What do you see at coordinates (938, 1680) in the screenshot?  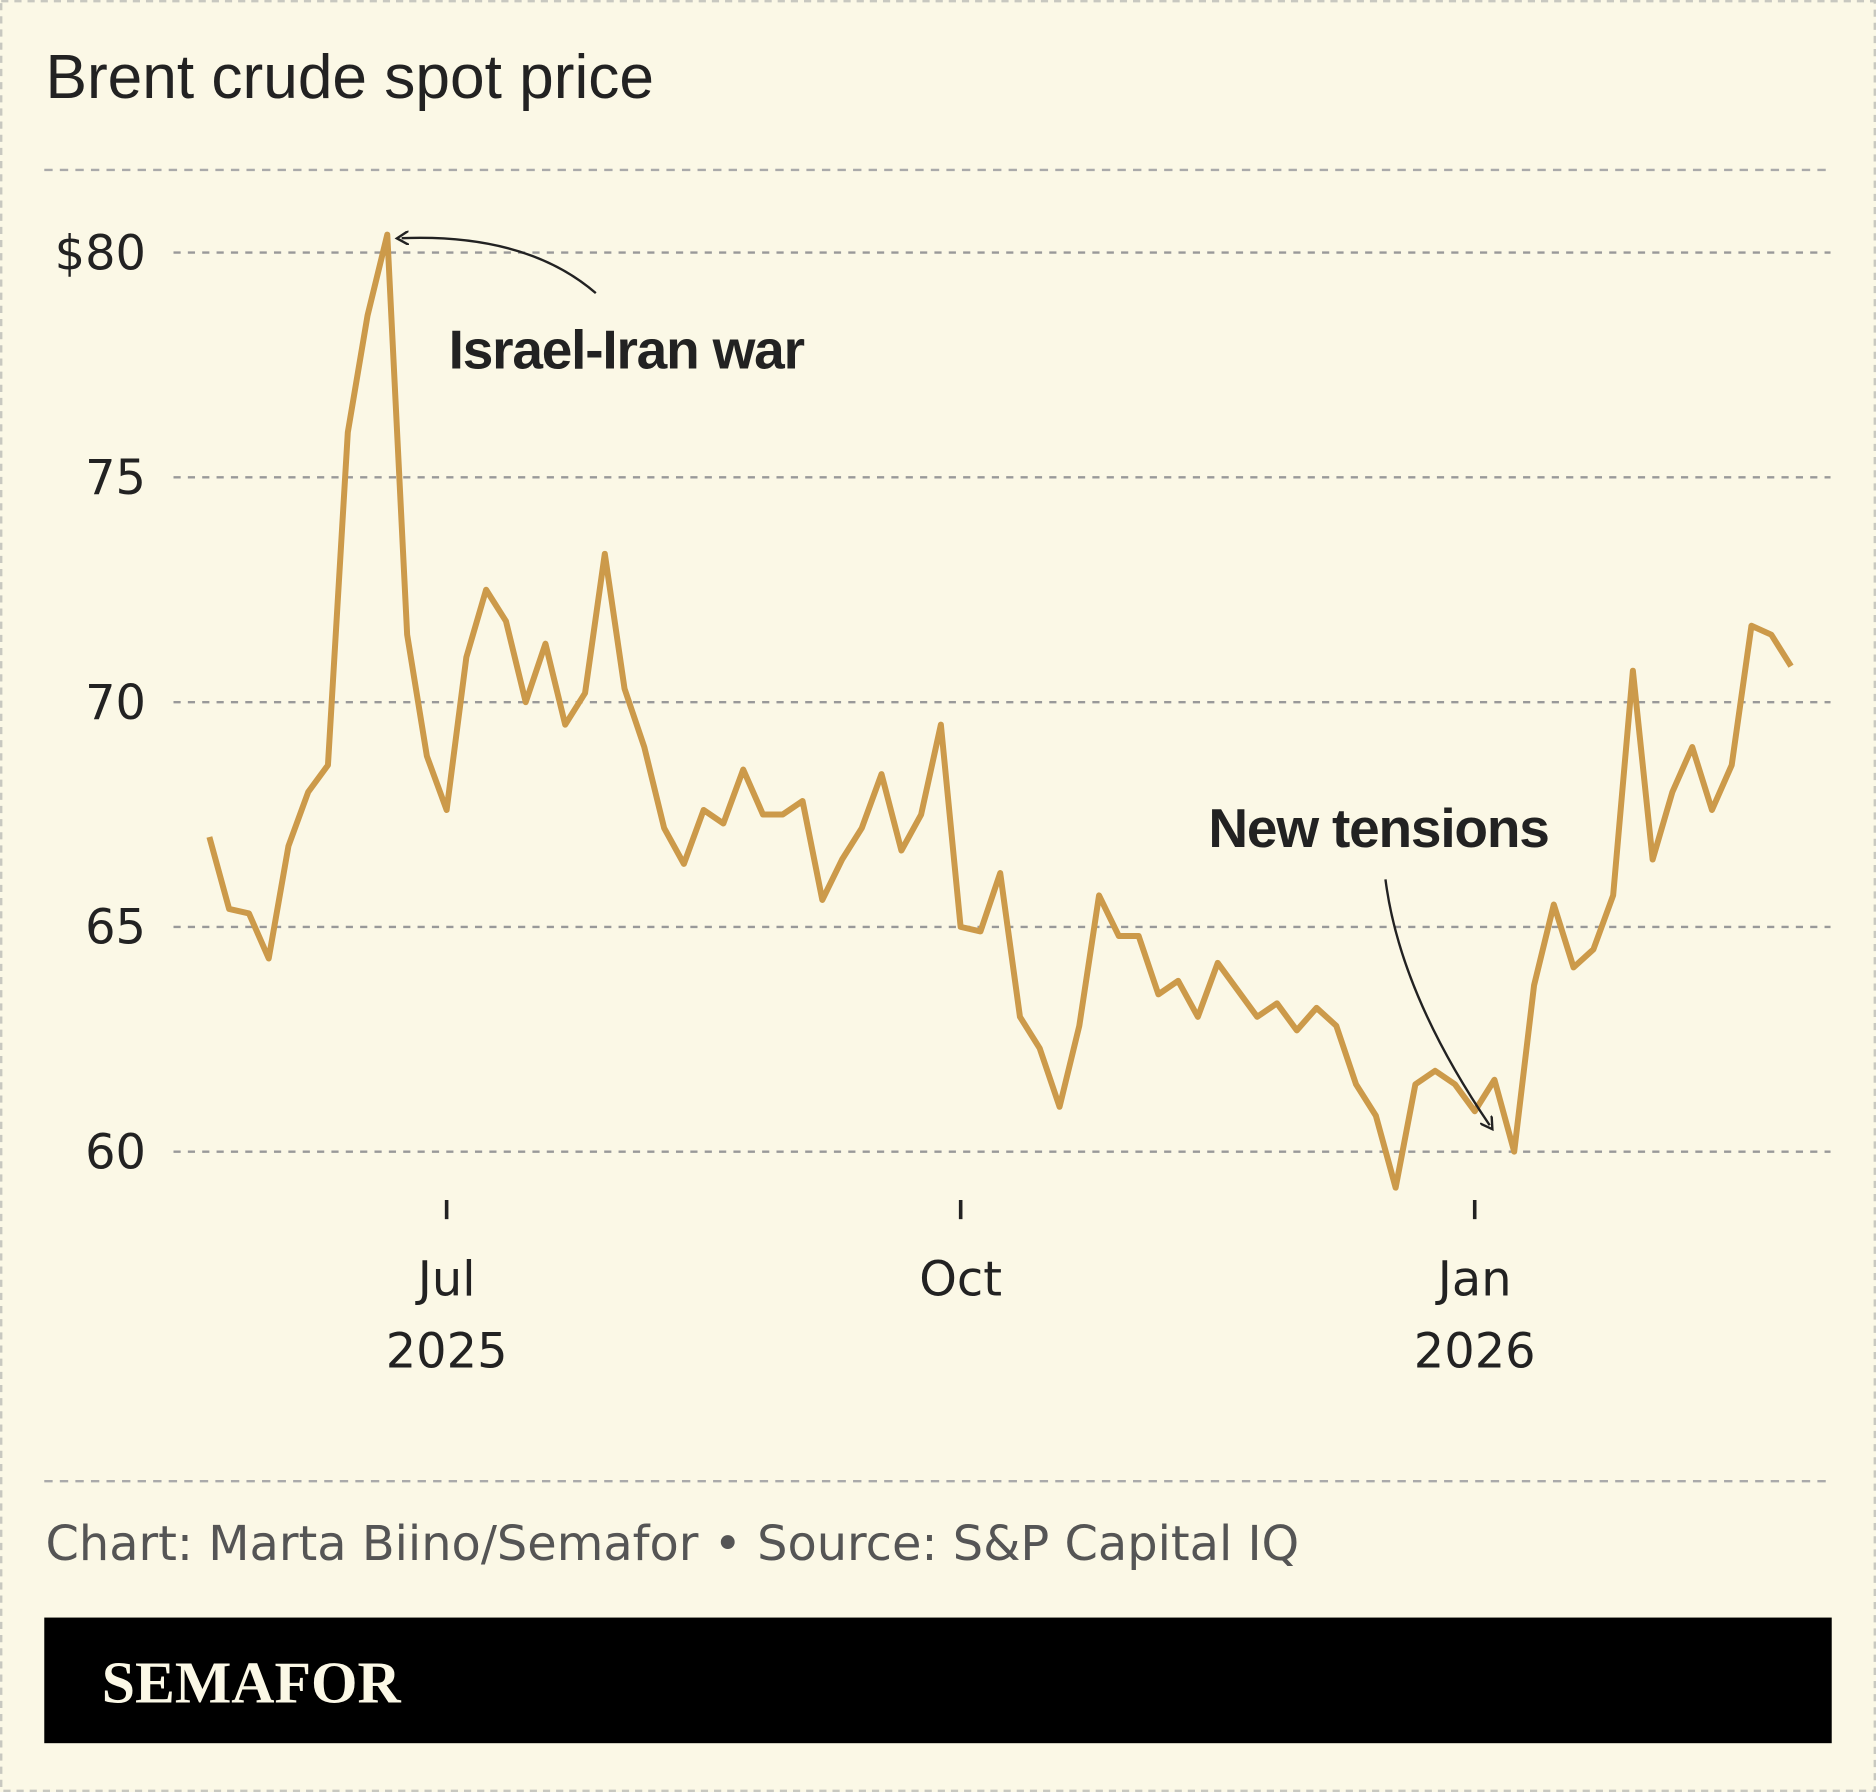 I see `logo-bar` at bounding box center [938, 1680].